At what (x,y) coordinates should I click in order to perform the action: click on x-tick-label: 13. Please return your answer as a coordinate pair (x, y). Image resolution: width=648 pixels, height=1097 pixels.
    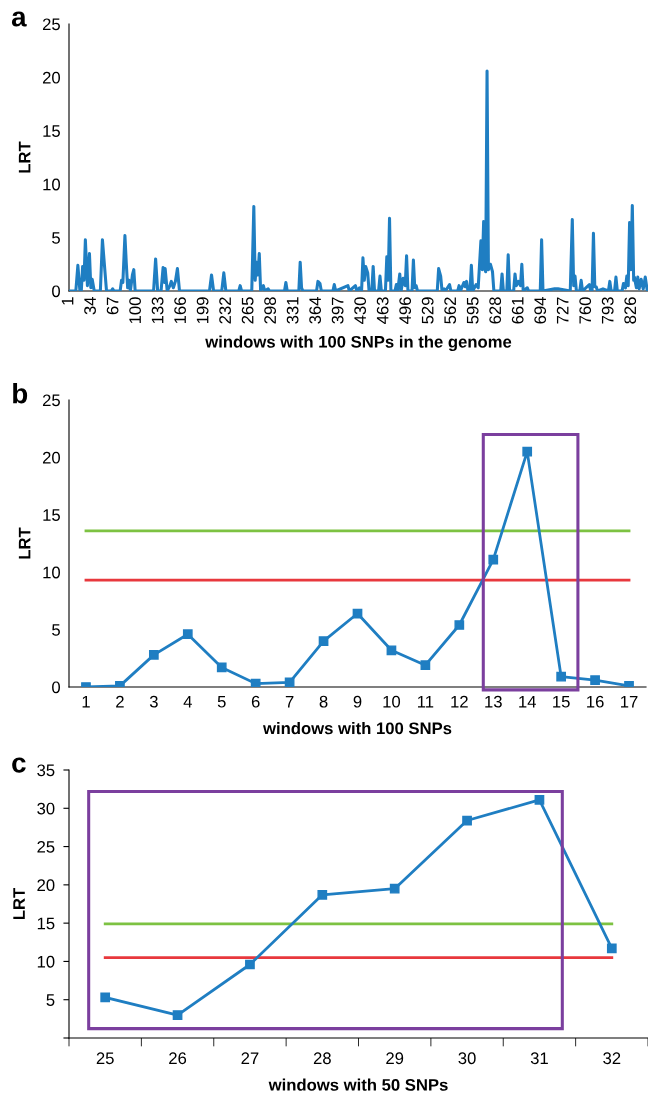
    Looking at the image, I should click on (493, 701).